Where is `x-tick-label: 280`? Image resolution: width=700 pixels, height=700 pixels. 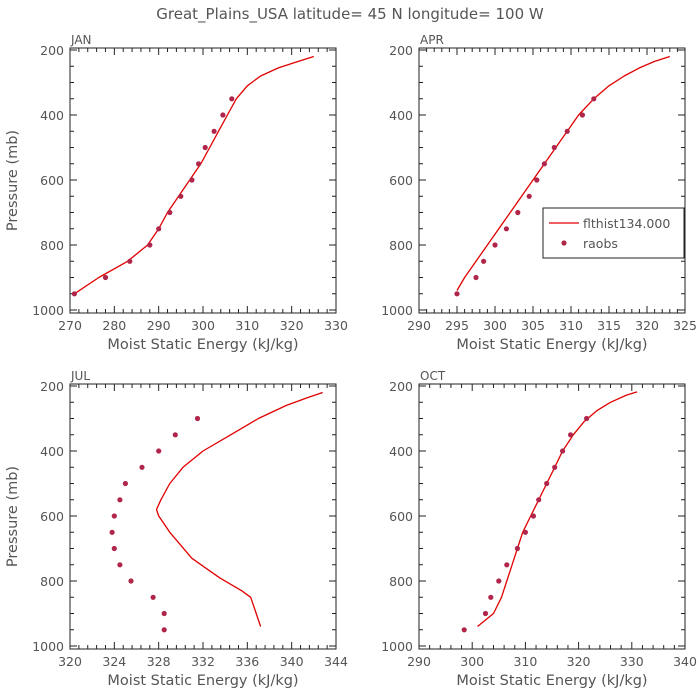 x-tick-label: 280 is located at coordinates (114, 325).